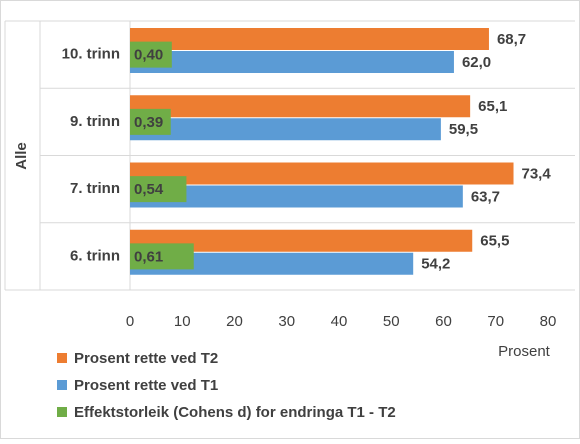  I want to click on category-label: 6. trinn, so click(95, 255).